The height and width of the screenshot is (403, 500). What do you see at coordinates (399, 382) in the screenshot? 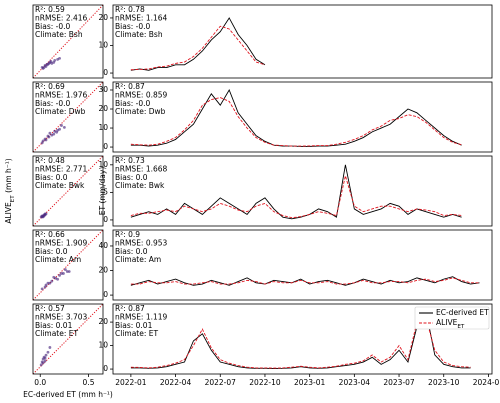
I see `x-tick-label: 2023-07` at bounding box center [399, 382].